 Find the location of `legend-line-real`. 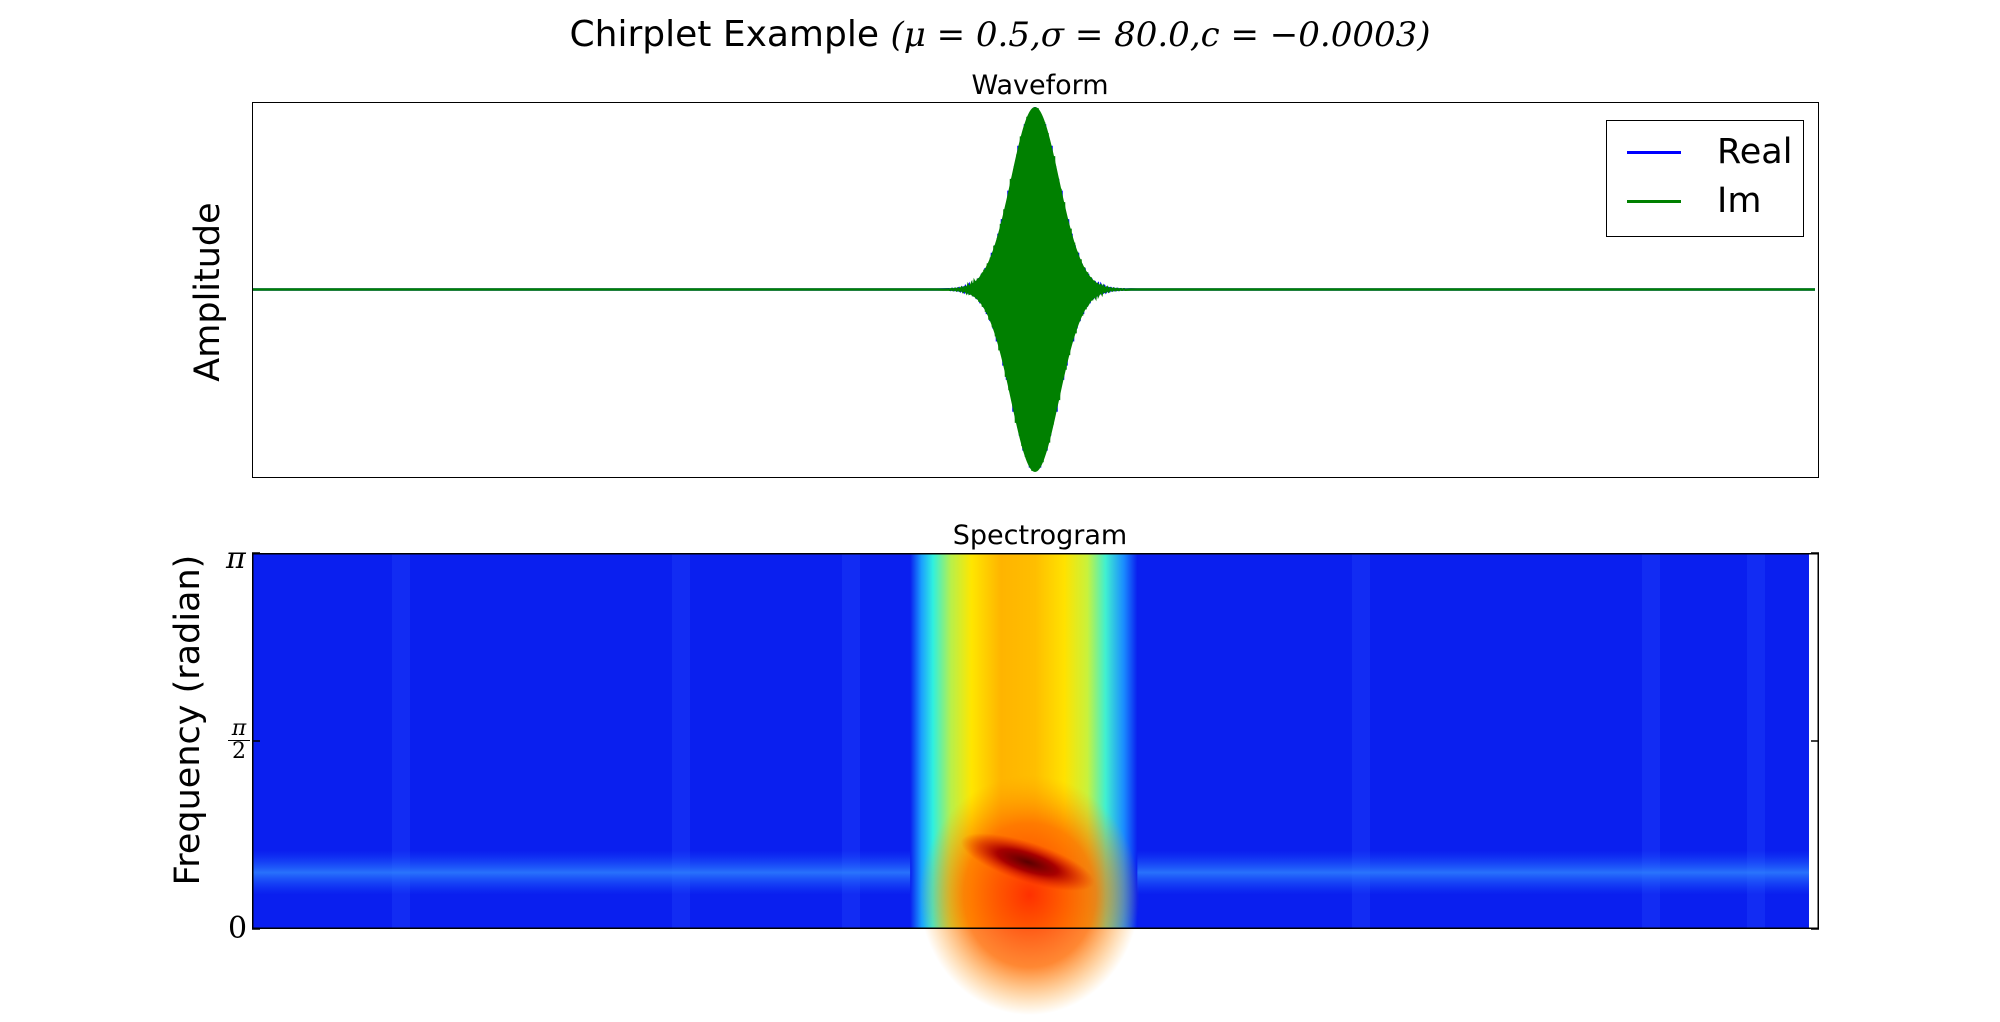

legend-line-real is located at coordinates (1654, 152).